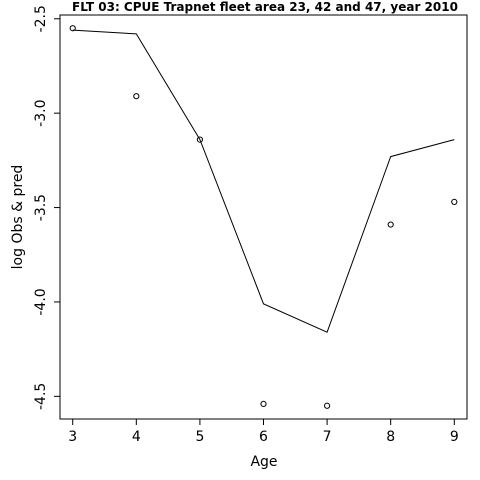 Image resolution: width=480 pixels, height=480 pixels. I want to click on y-tick-label: -3.0, so click(41, 113).